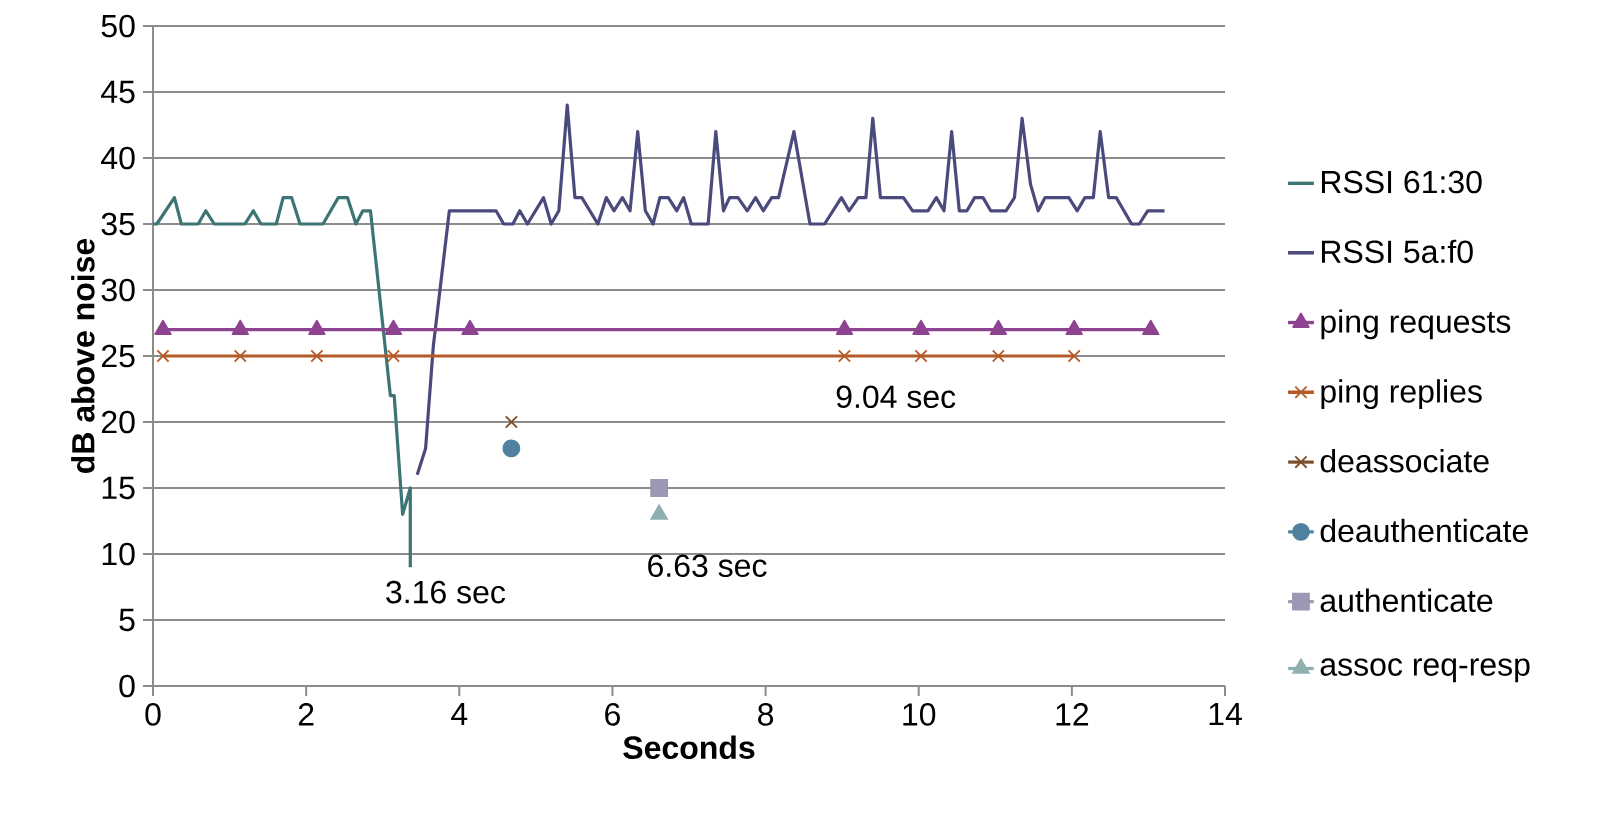 This screenshot has height=829, width=1620. Describe the element at coordinates (118, 92) in the screenshot. I see `y-tick-label: 45` at that location.